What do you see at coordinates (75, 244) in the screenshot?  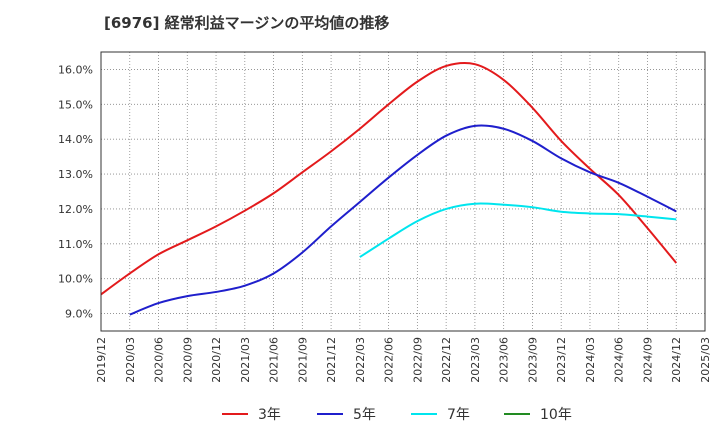 I see `y-tick-label: 11.0%` at bounding box center [75, 244].